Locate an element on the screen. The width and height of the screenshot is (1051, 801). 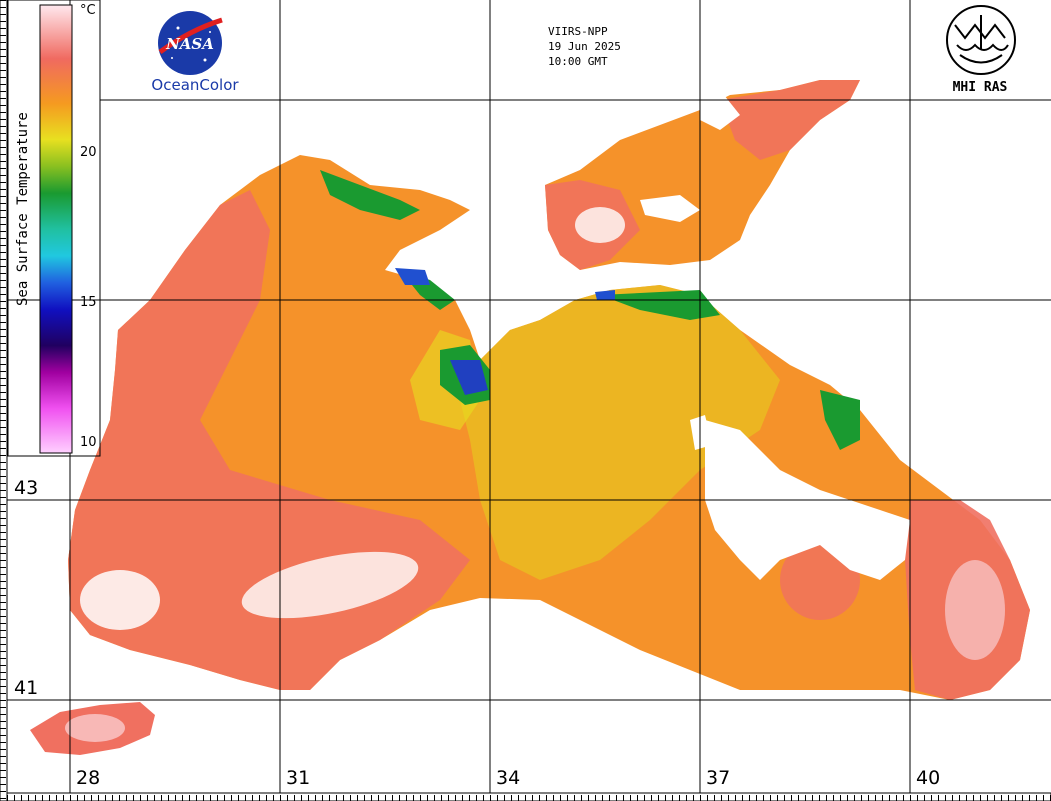
mhi-ras-logo is located at coordinates (981, 40).